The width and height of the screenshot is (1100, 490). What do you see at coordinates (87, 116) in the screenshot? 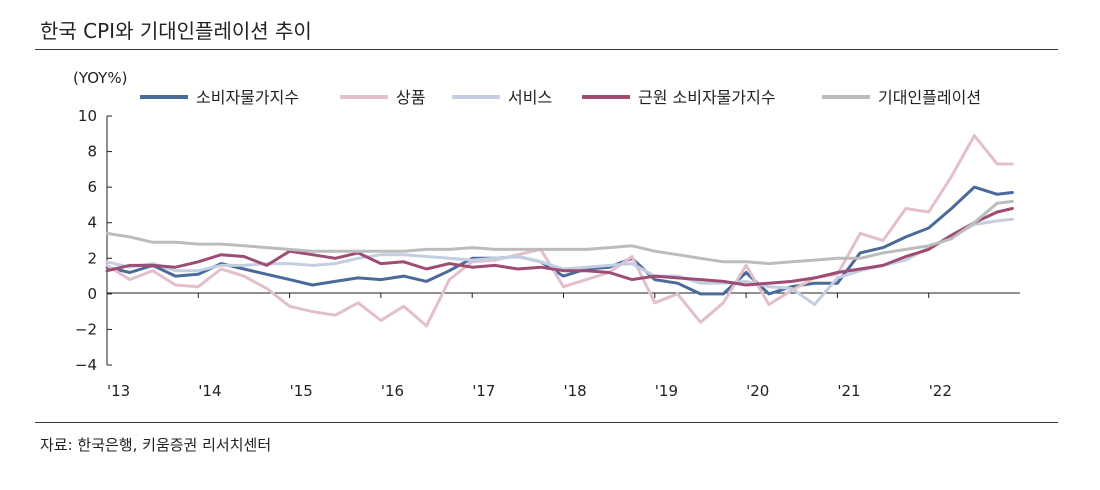
I see `y-tick-label: 10` at bounding box center [87, 116].